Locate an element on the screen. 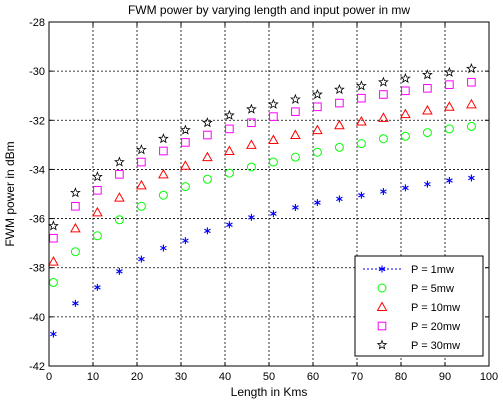 This screenshot has width=503, height=402. x-tick-label: 100 is located at coordinates (489, 377).